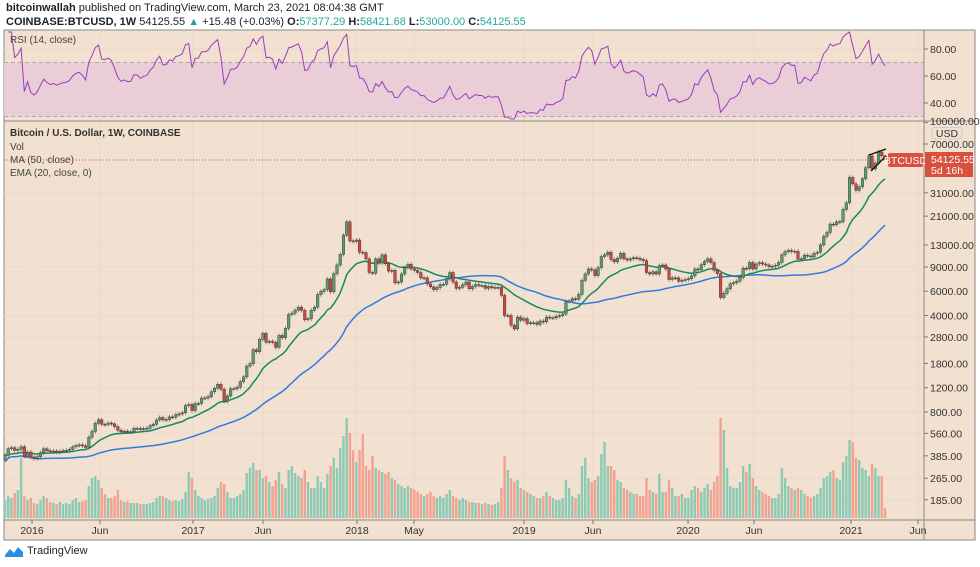  What do you see at coordinates (947, 133) in the screenshot?
I see `currency-badge` at bounding box center [947, 133].